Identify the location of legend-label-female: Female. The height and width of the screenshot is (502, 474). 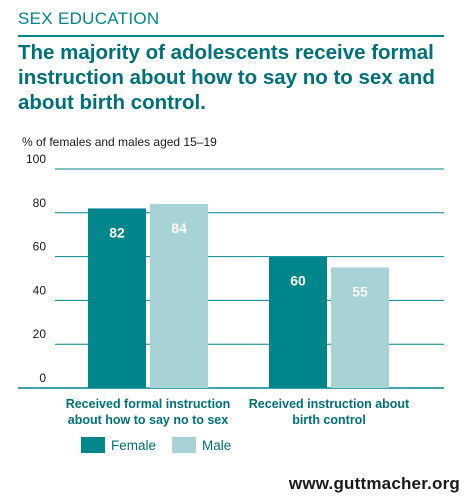
(134, 445).